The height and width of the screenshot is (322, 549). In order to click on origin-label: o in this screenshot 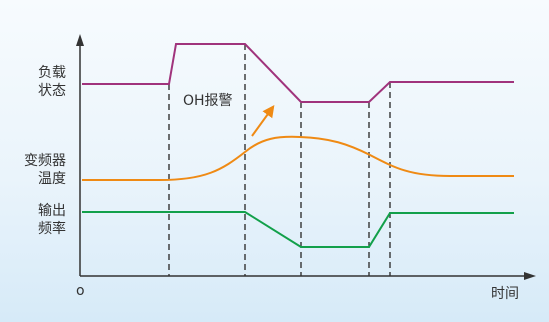, I will do `click(80, 291)`.